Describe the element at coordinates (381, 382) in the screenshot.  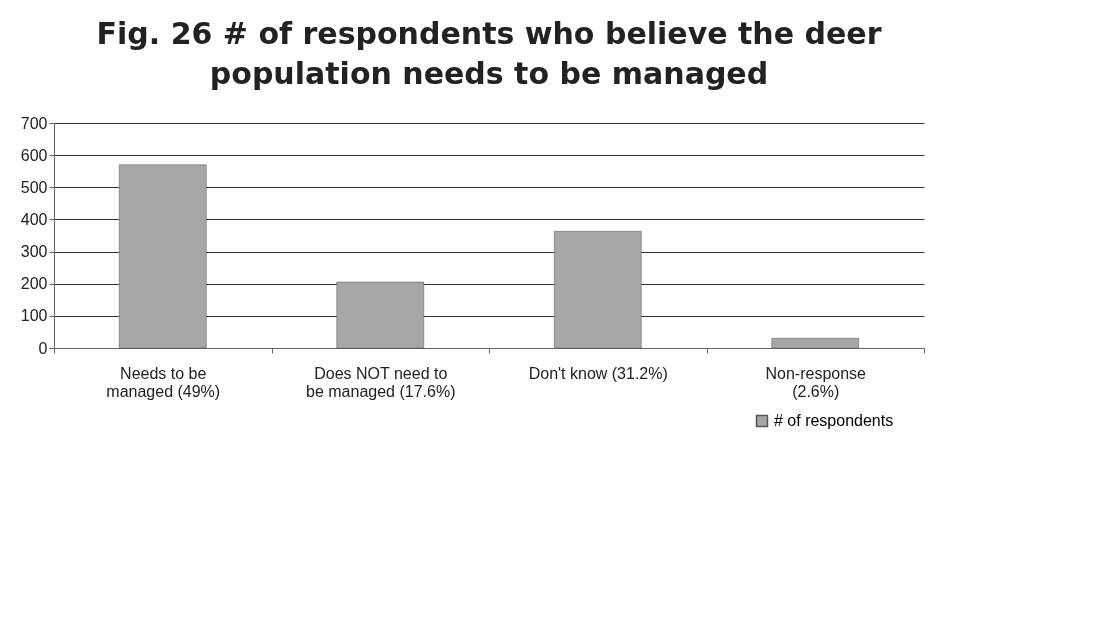
I see `x-tick-label: Does NOT need to be managed (17.6%)` at that location.